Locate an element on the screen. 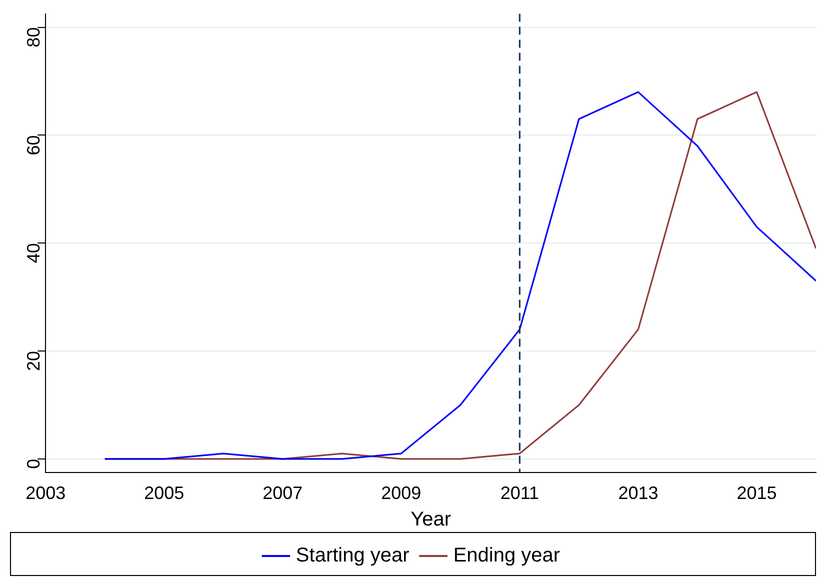 This screenshot has height=586, width=818. legend-label: Starting year is located at coordinates (353, 555).